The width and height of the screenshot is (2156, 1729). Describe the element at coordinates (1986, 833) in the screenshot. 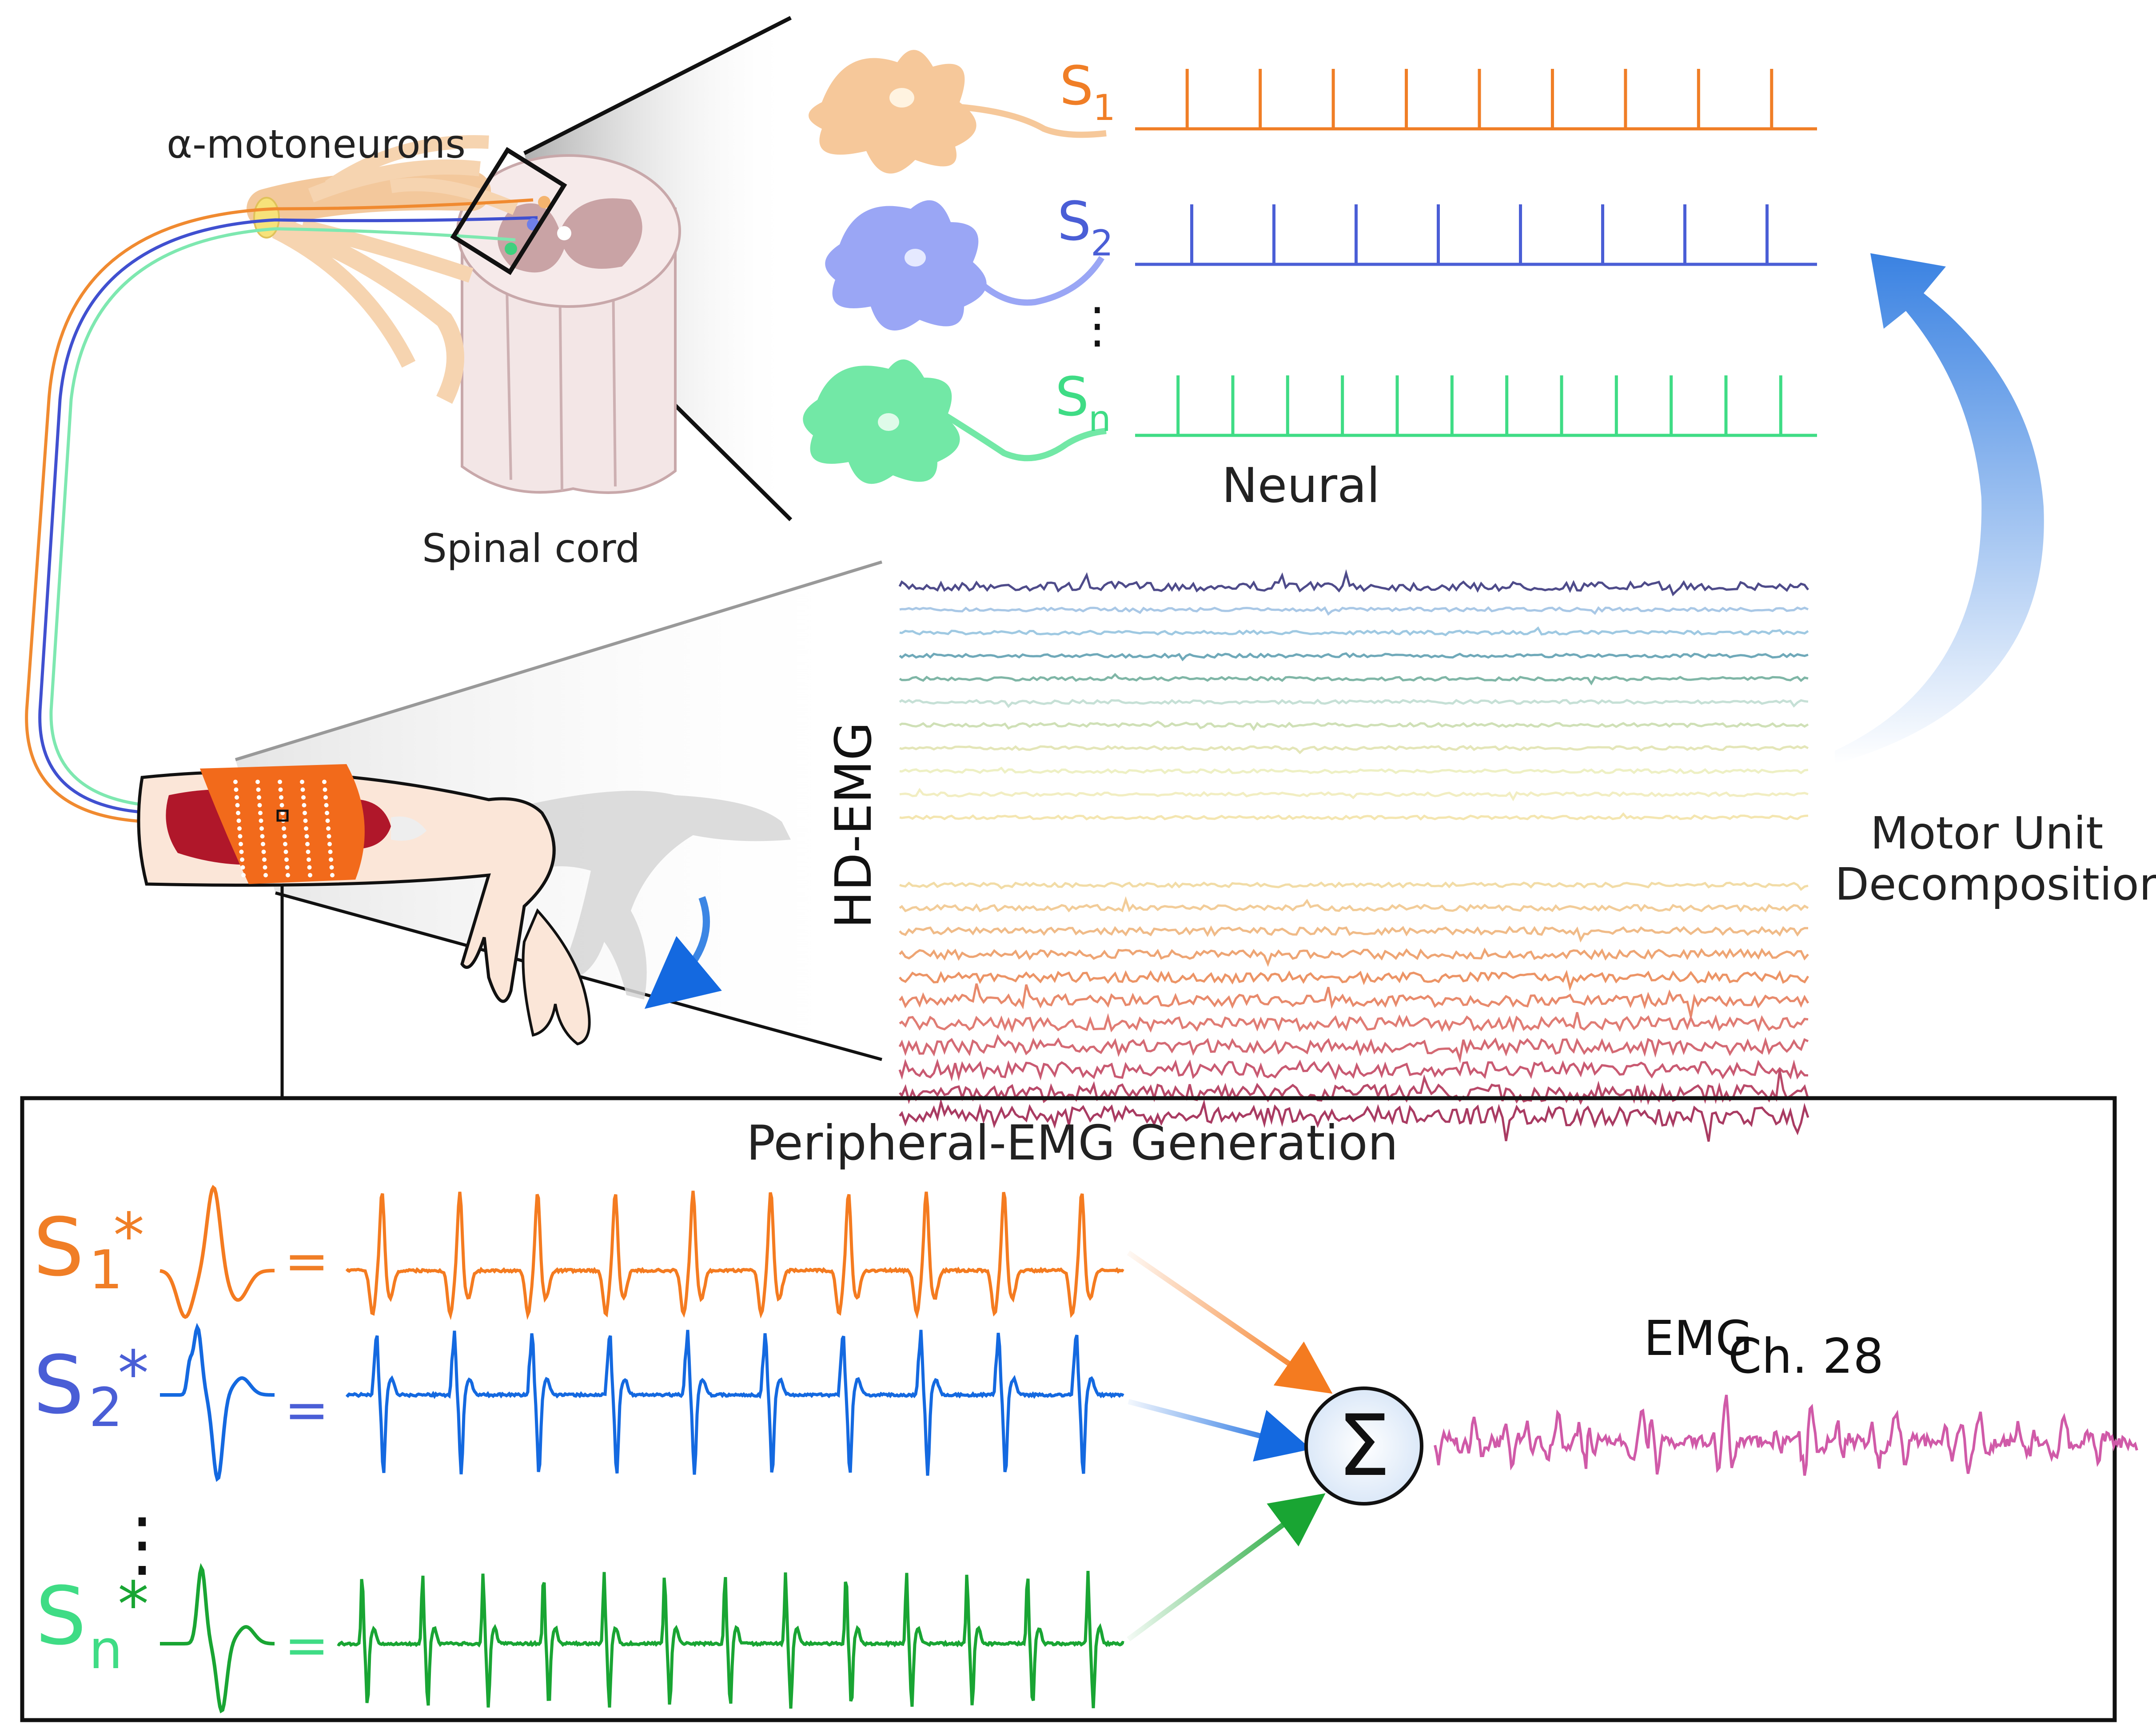

I see `decomposition-label-line1: Motor Unit` at that location.